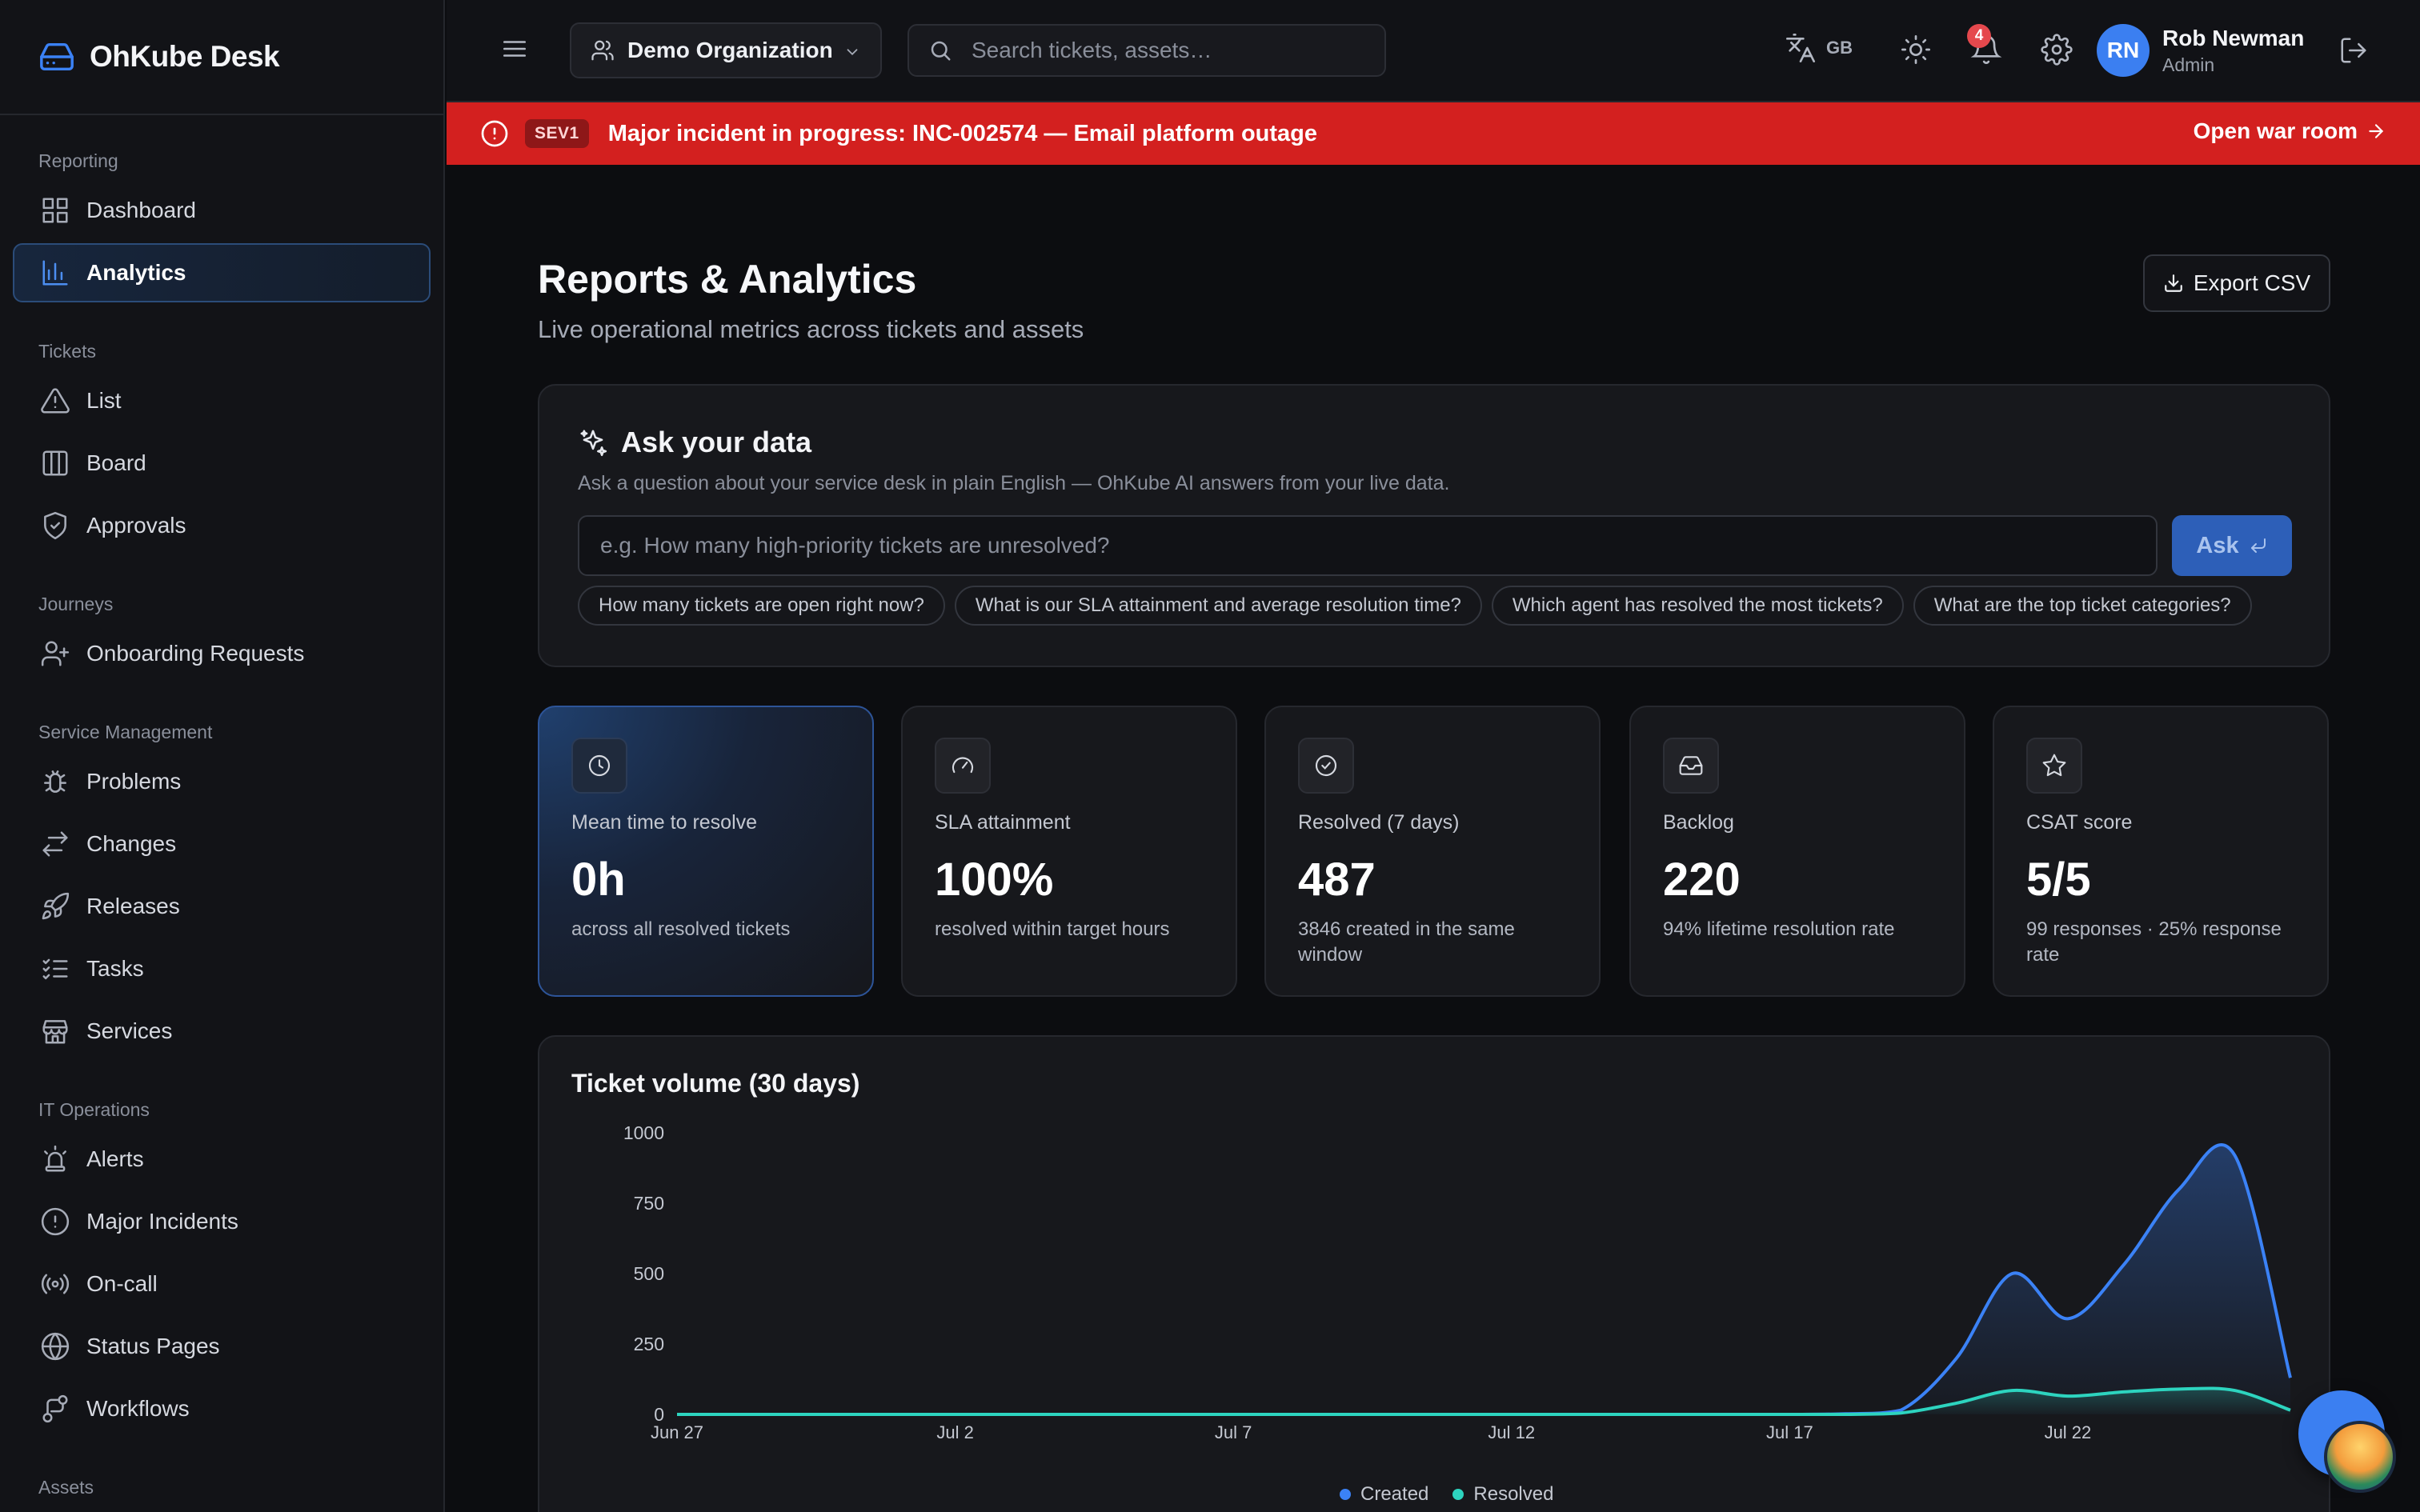 This screenshot has height=1512, width=2420. I want to click on warning-icon, so click(55, 401).